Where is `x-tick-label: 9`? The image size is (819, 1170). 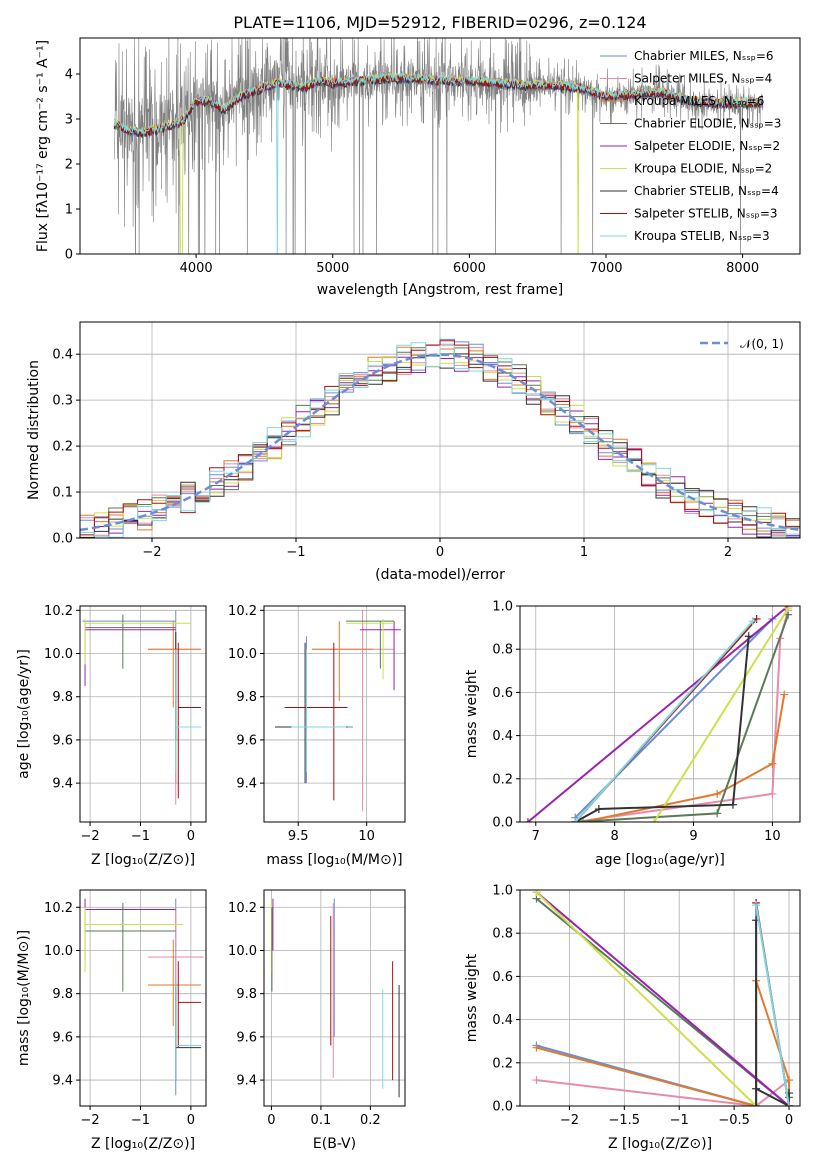 x-tick-label: 9 is located at coordinates (693, 836).